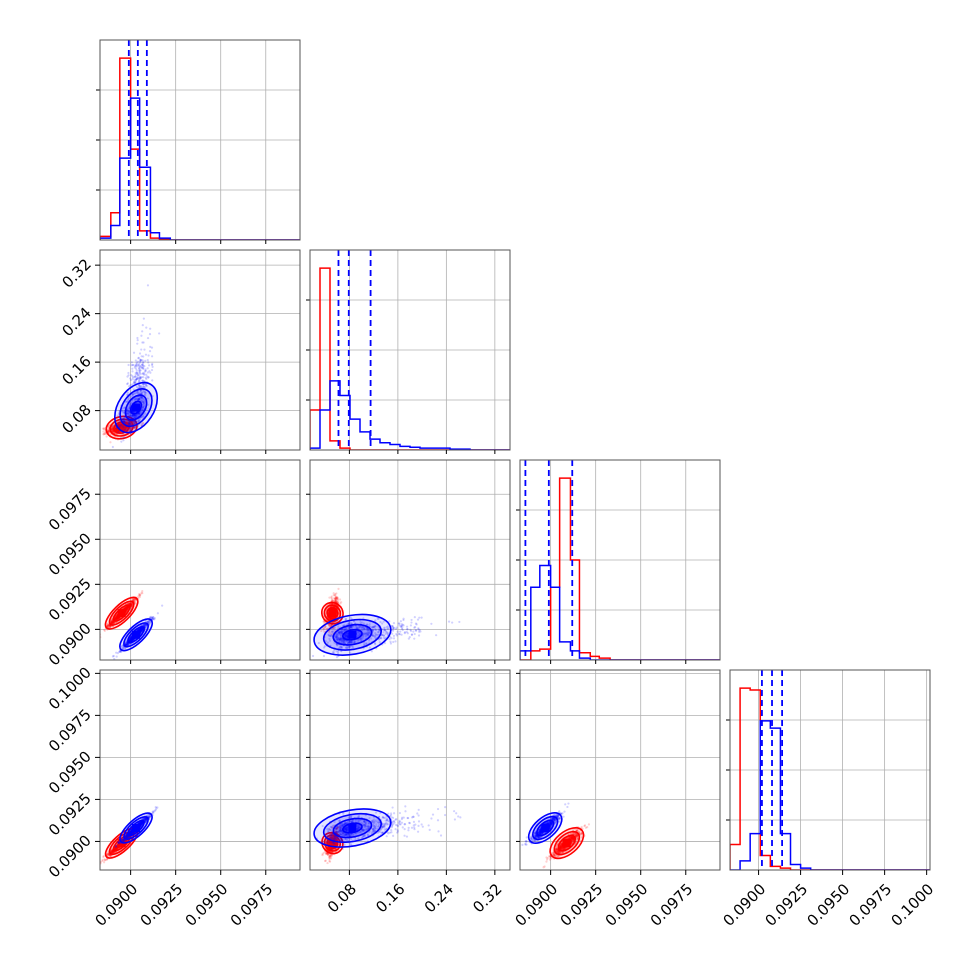 This screenshot has height=970, width=970. Describe the element at coordinates (121, 613) in the screenshot. I see `contours-red` at that location.